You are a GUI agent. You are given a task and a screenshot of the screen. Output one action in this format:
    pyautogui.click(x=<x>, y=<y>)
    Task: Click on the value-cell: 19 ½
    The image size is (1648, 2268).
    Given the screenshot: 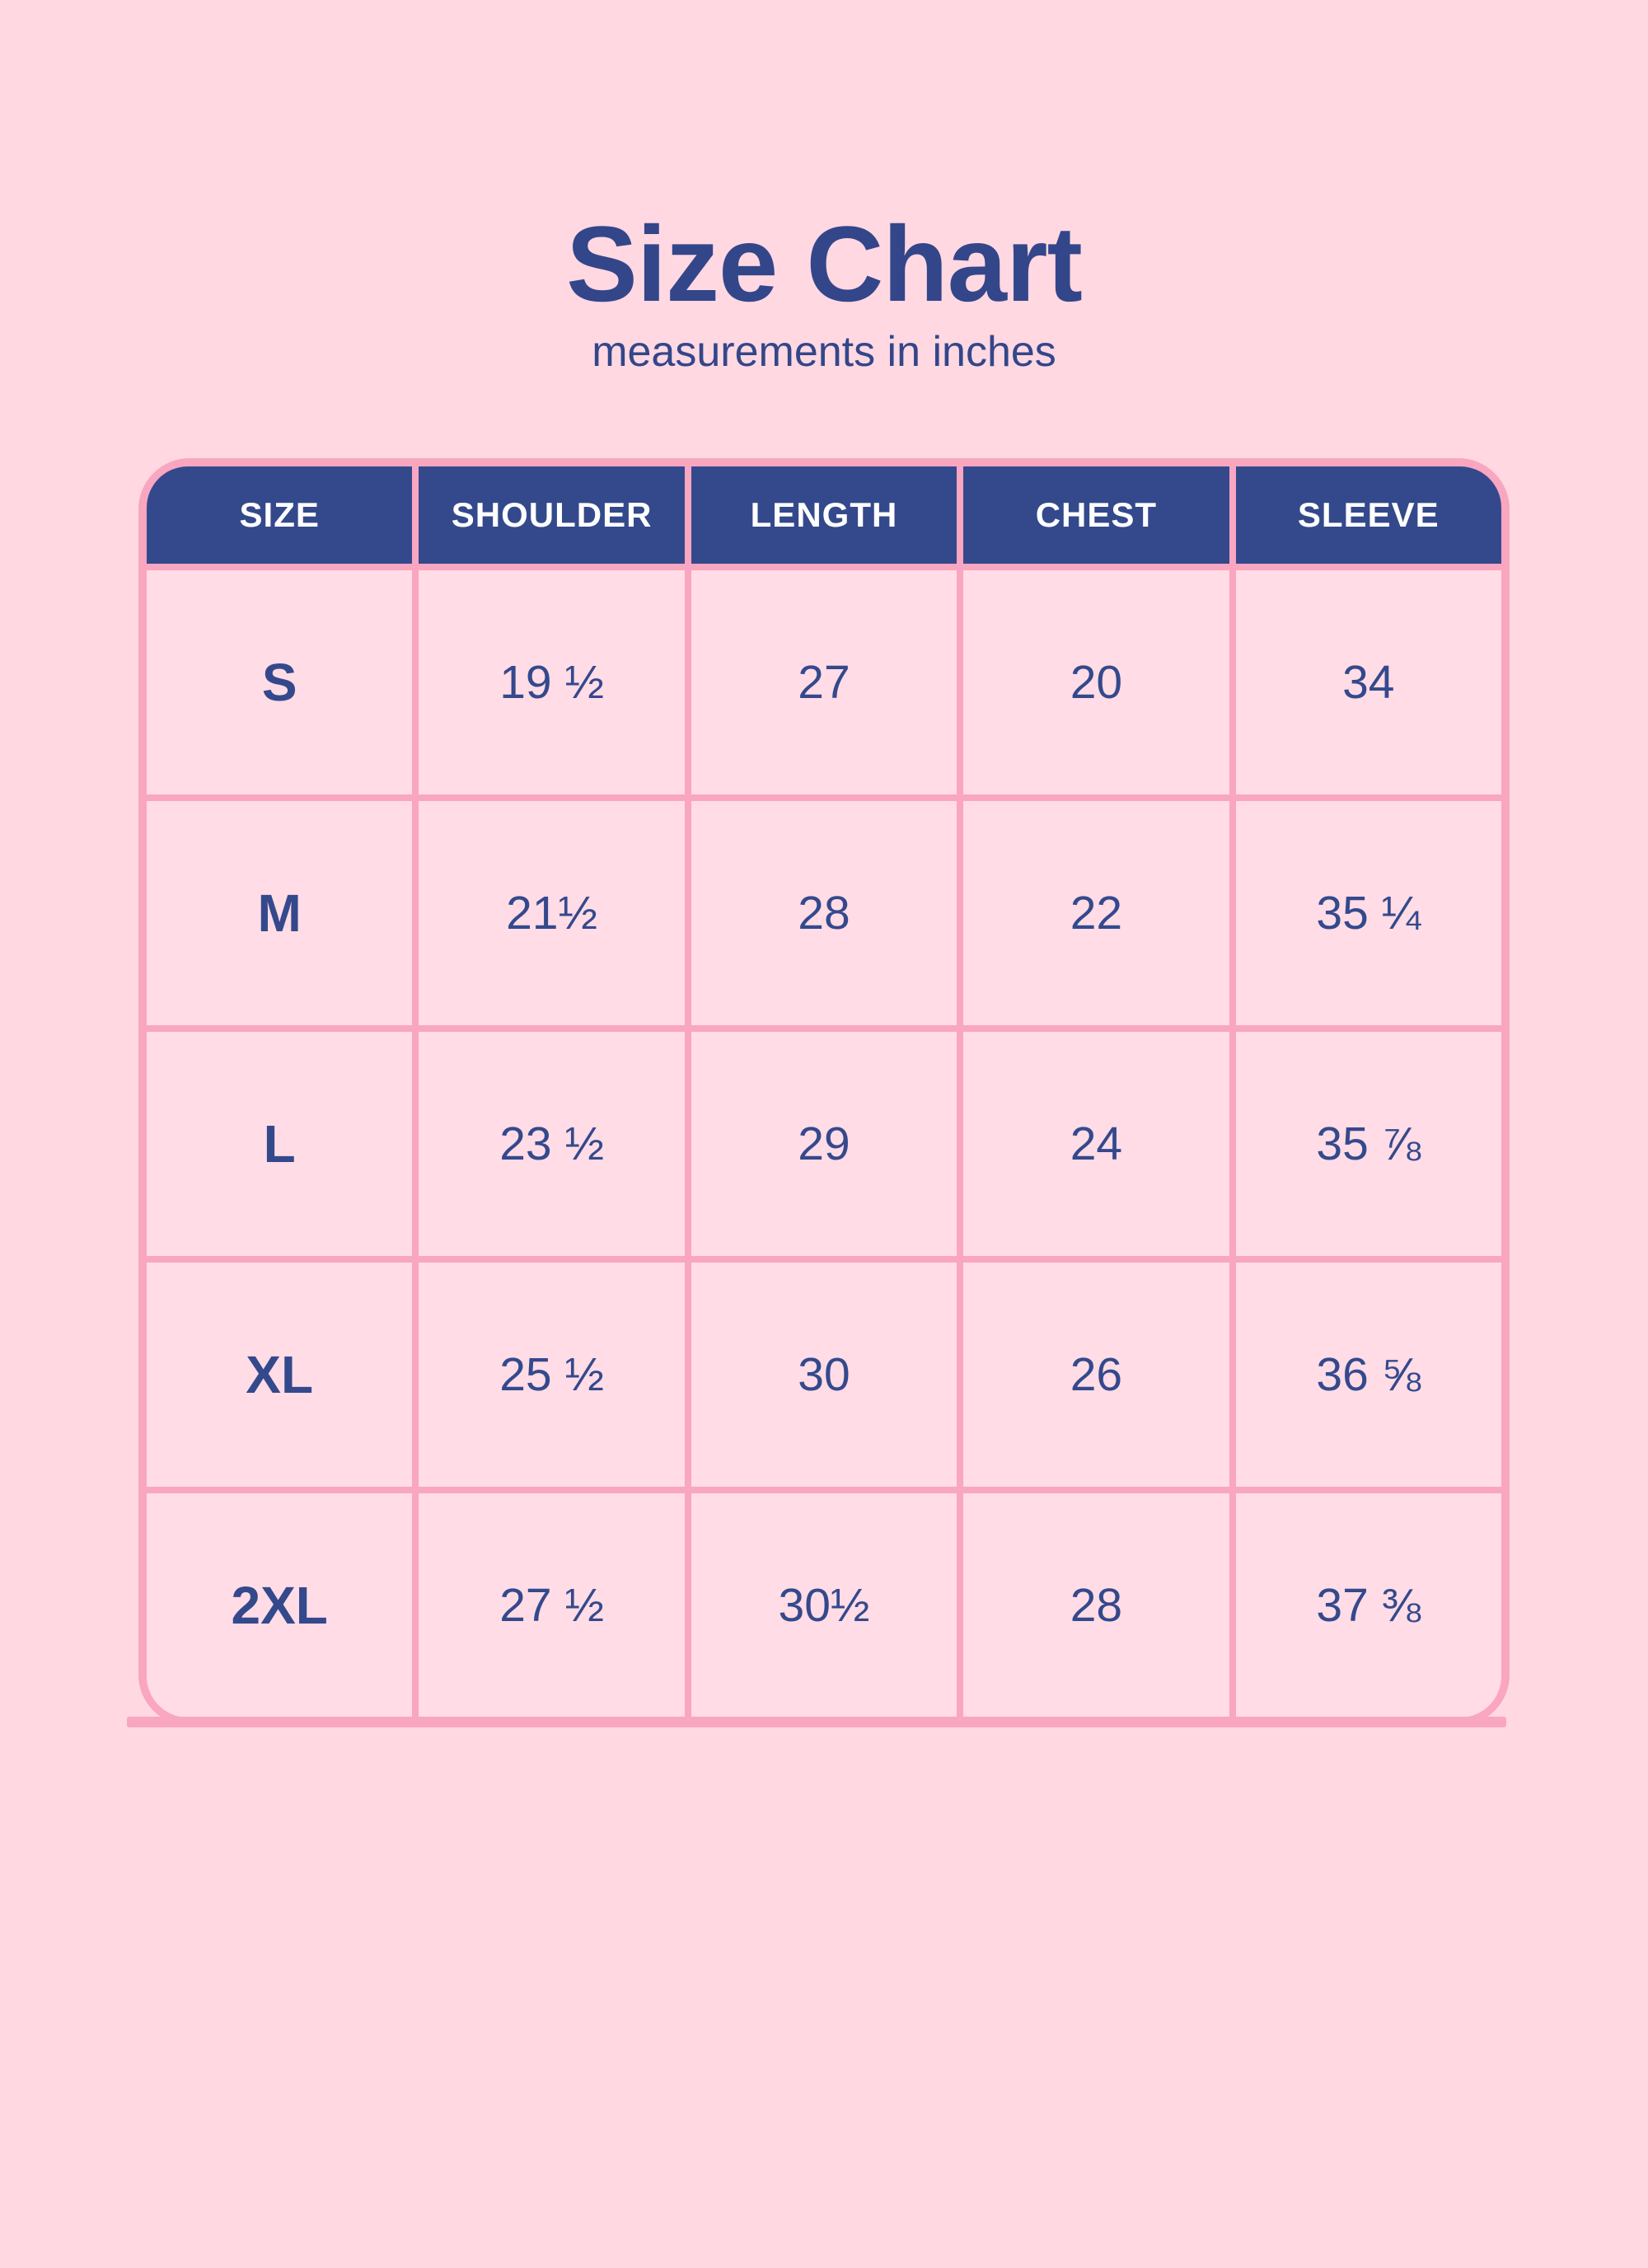 What is the action you would take?
    pyautogui.click(x=552, y=681)
    